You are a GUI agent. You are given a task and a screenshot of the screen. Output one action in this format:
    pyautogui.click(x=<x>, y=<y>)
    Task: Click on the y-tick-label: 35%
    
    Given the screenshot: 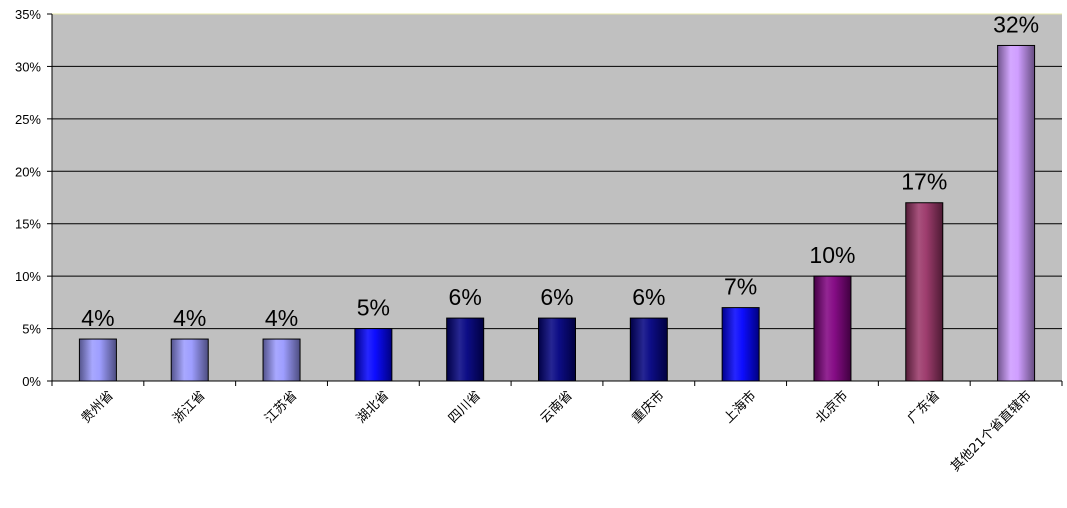 What is the action you would take?
    pyautogui.click(x=28, y=14)
    